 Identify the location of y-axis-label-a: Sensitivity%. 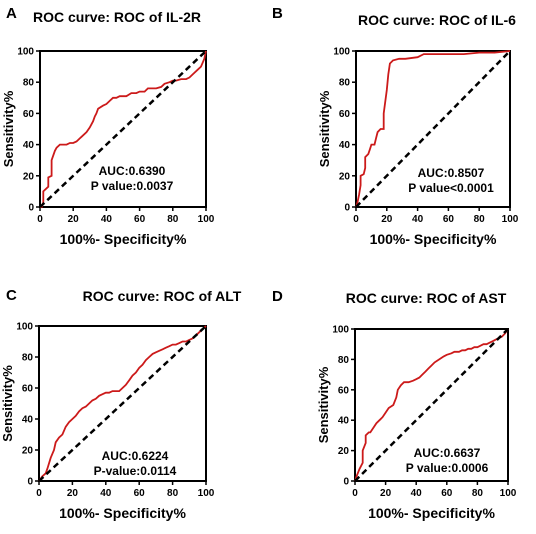
(8, 128).